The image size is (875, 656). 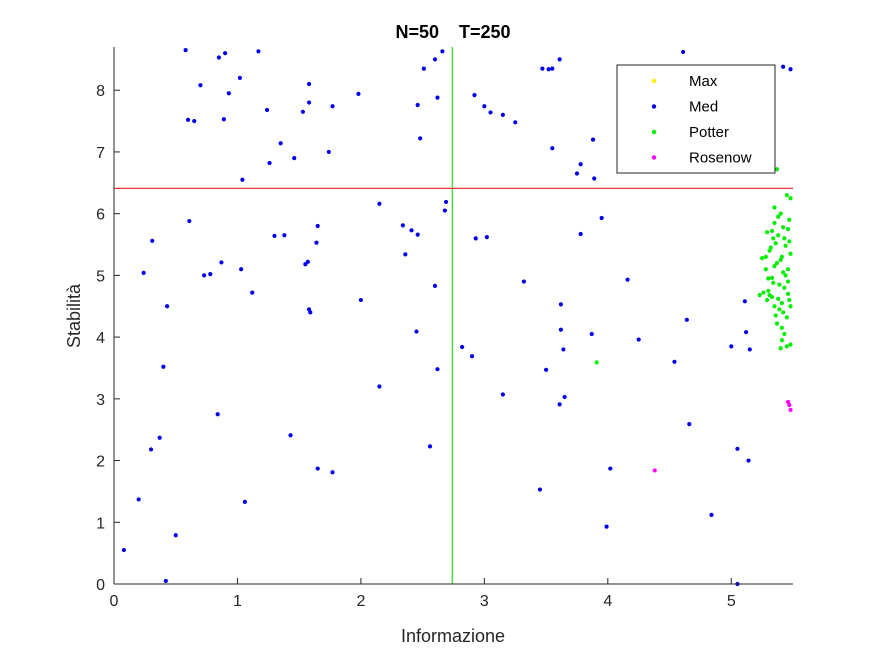 I want to click on x-axis-label: Informazione, so click(x=453, y=636).